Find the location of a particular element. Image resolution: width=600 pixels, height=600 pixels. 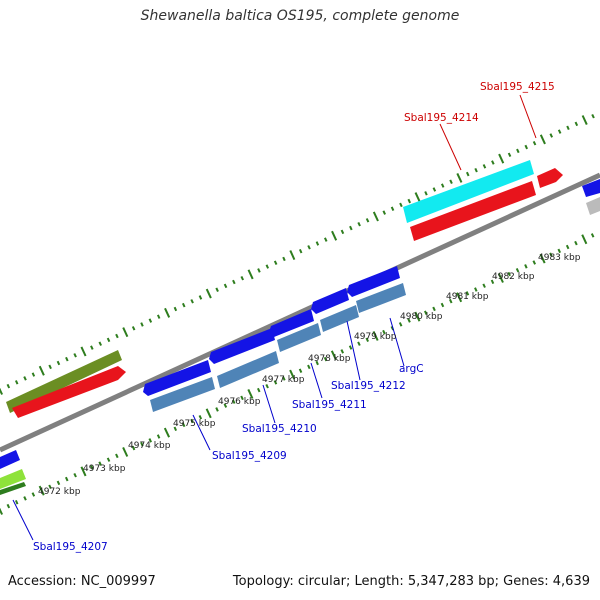

gene-label-4212: Sbal195_4212 is located at coordinates (368, 386).